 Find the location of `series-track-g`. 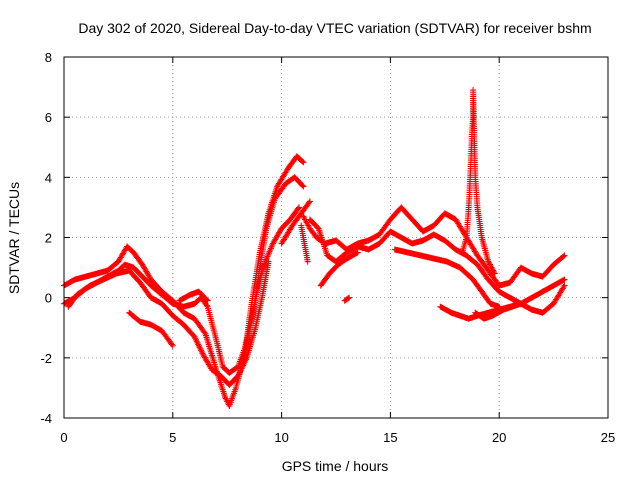

series-track-g is located at coordinates (295, 222).